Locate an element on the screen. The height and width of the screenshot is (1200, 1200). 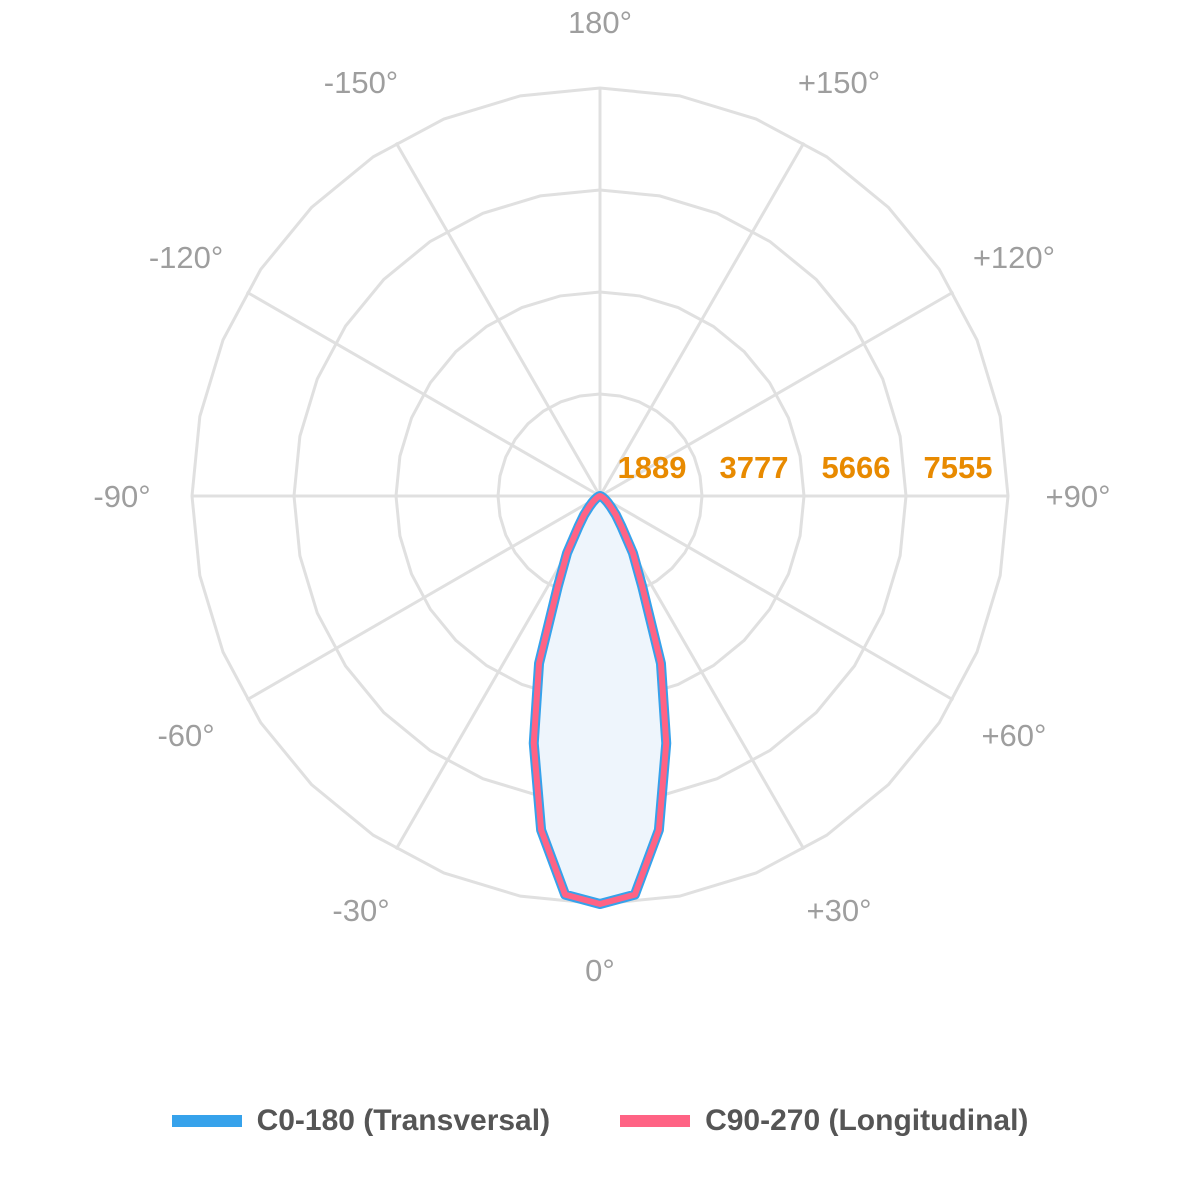
legend-swatch-blue is located at coordinates (206, 1121).